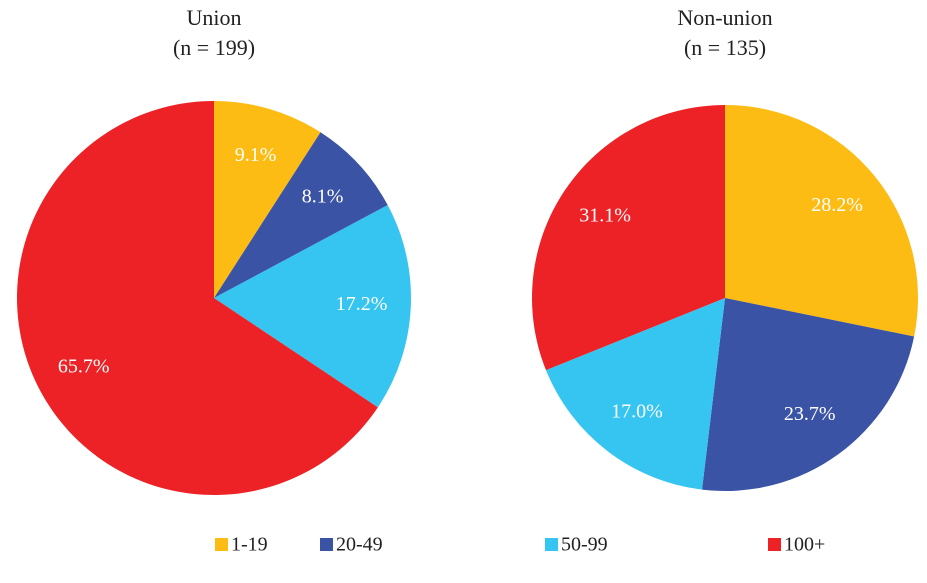 The height and width of the screenshot is (583, 927). I want to click on value-label: 28.2%, so click(837, 205).